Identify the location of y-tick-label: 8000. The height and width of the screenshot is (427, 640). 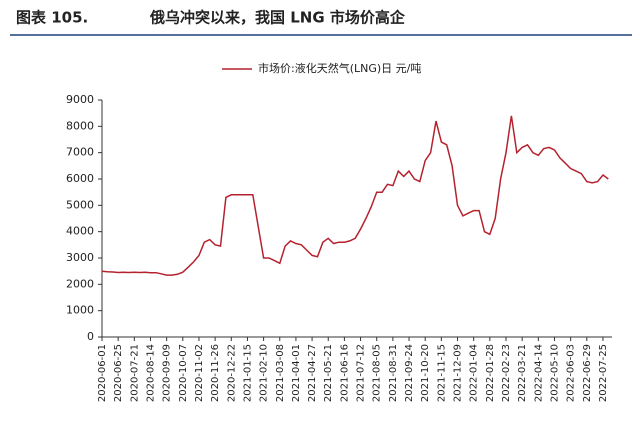
(80, 125).